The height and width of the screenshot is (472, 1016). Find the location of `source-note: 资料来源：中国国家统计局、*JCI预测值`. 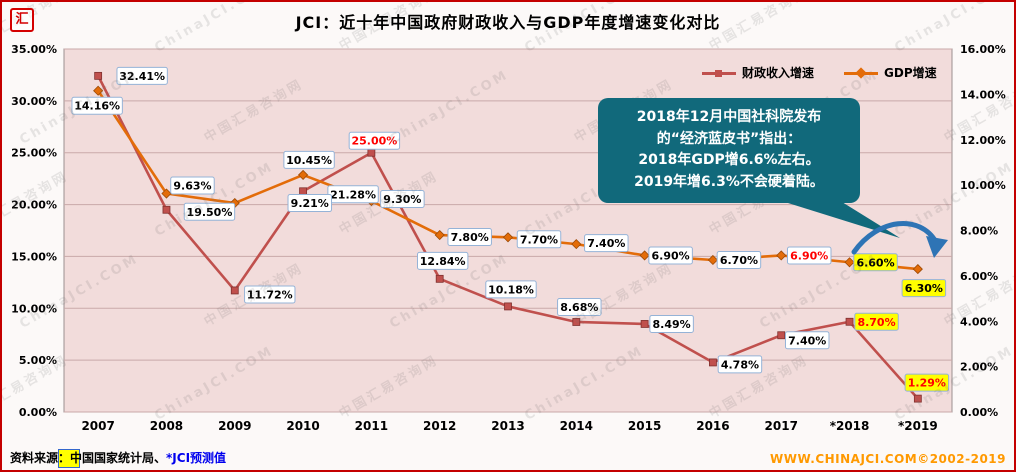

source-note: 资料来源：中国国家统计局、*JCI预测值 is located at coordinates (118, 457).